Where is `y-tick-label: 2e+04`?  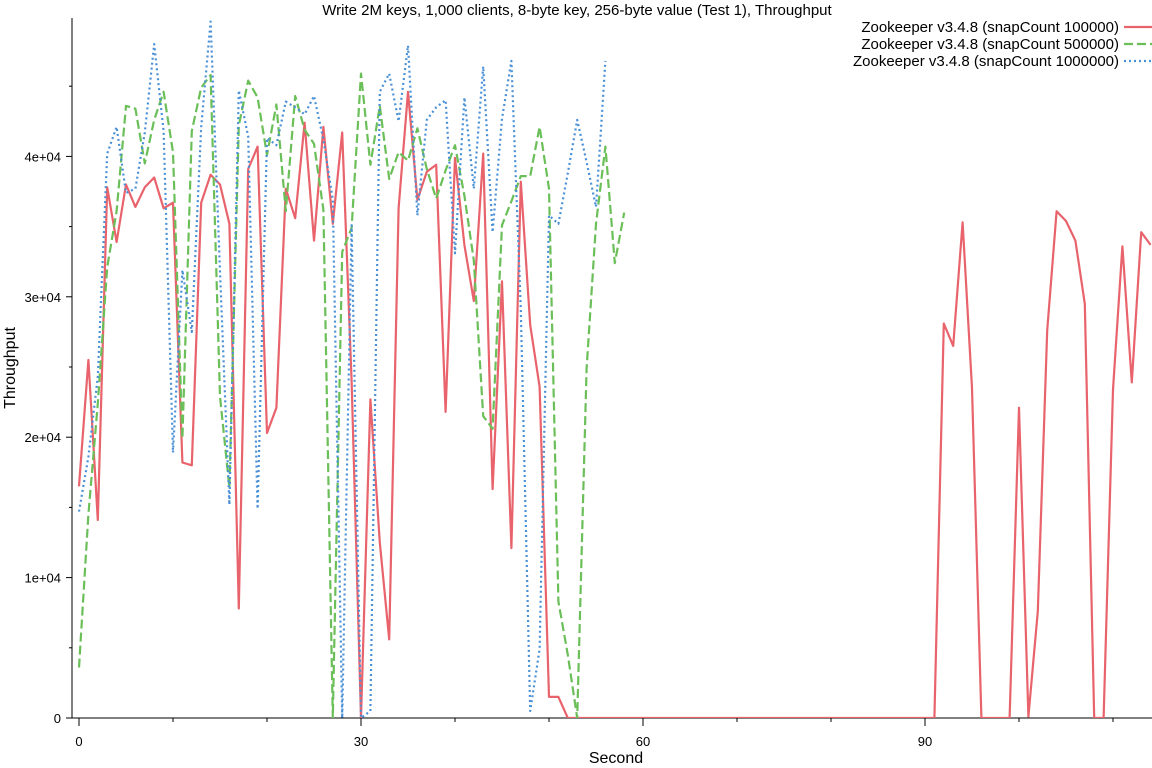 y-tick-label: 2e+04 is located at coordinates (42, 437).